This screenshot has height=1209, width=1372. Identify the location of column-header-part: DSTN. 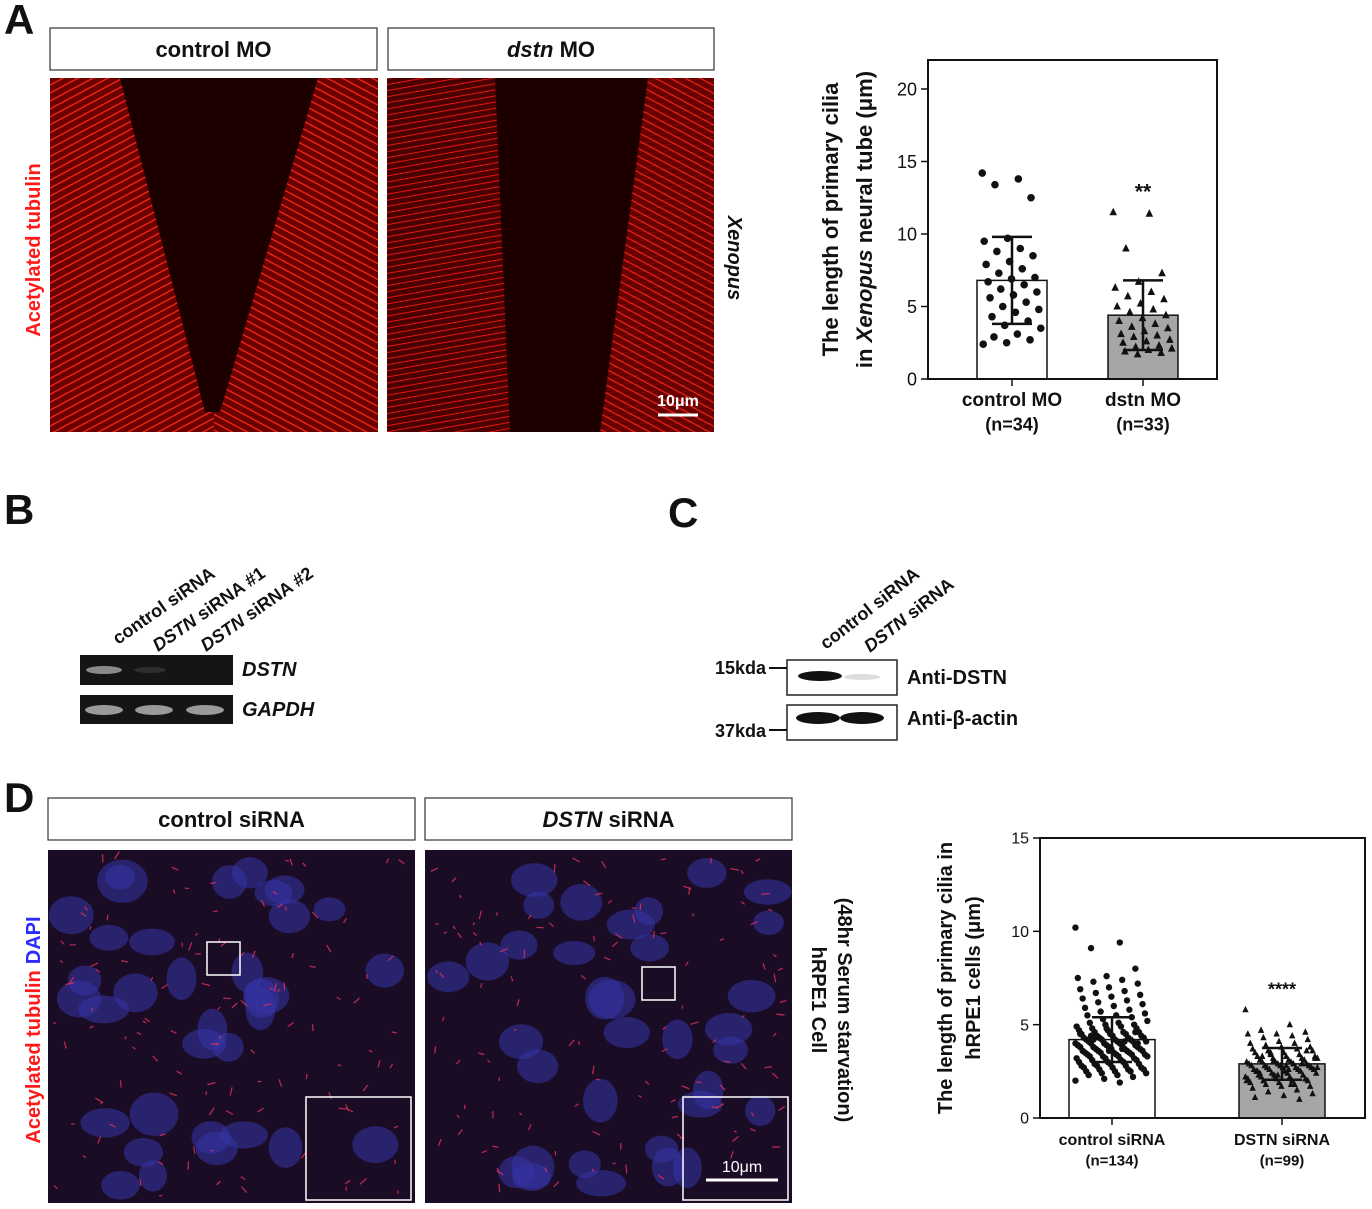
(572, 819).